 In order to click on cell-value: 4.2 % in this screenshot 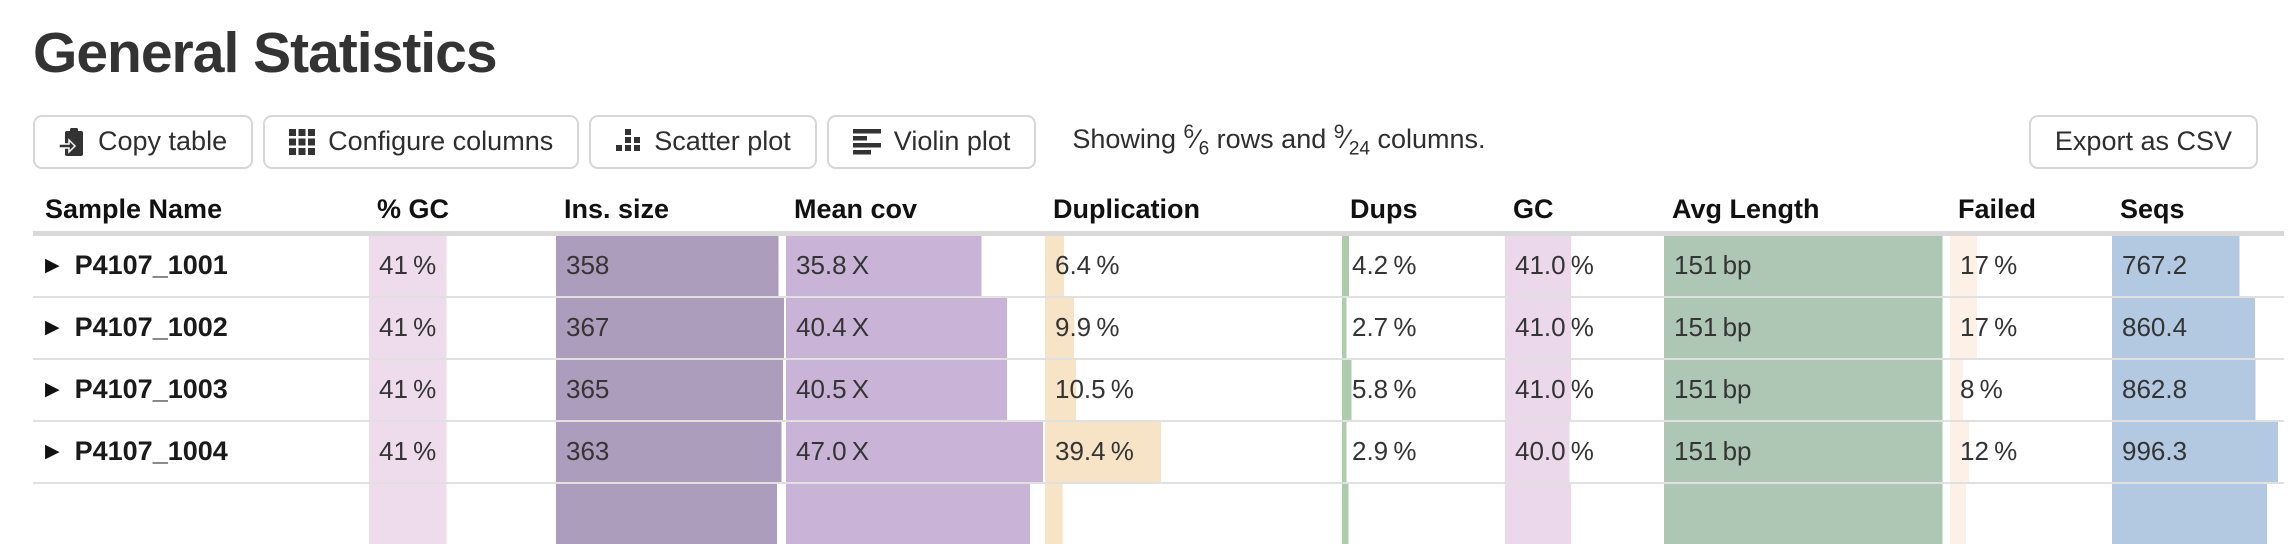, I will do `click(1384, 265)`.